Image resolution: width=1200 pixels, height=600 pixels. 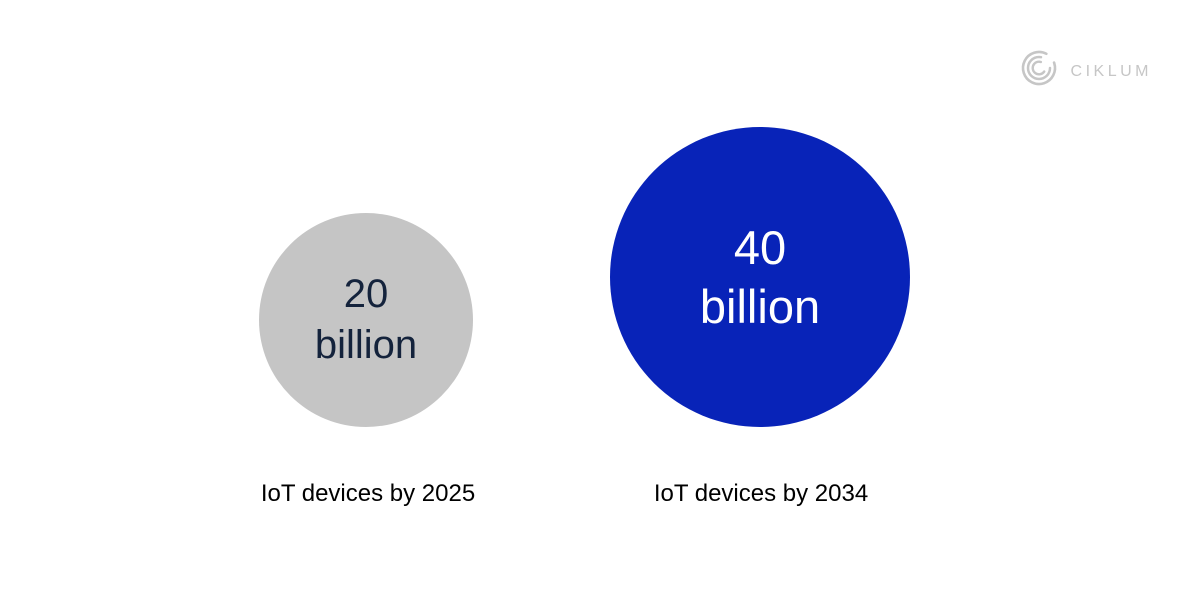 I want to click on bubble-2034-unit: billion, so click(x=760, y=306).